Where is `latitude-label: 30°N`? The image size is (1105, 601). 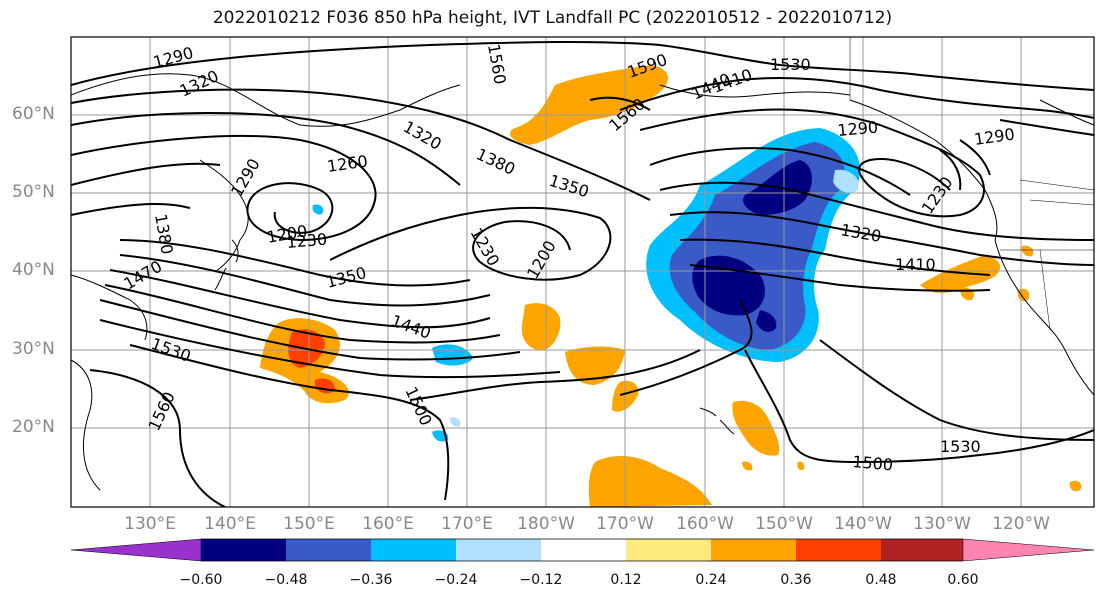 latitude-label: 30°N is located at coordinates (33, 349).